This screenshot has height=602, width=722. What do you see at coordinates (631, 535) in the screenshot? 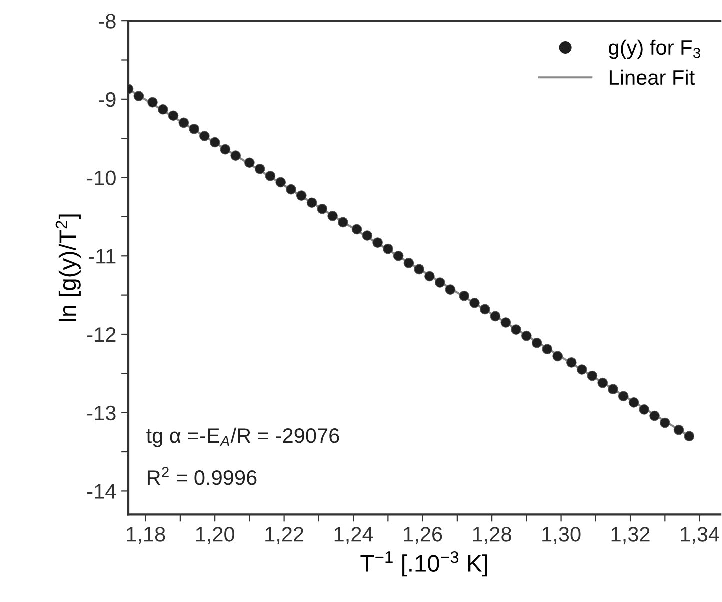
I see `x-tick-label: 1,32` at bounding box center [631, 535].